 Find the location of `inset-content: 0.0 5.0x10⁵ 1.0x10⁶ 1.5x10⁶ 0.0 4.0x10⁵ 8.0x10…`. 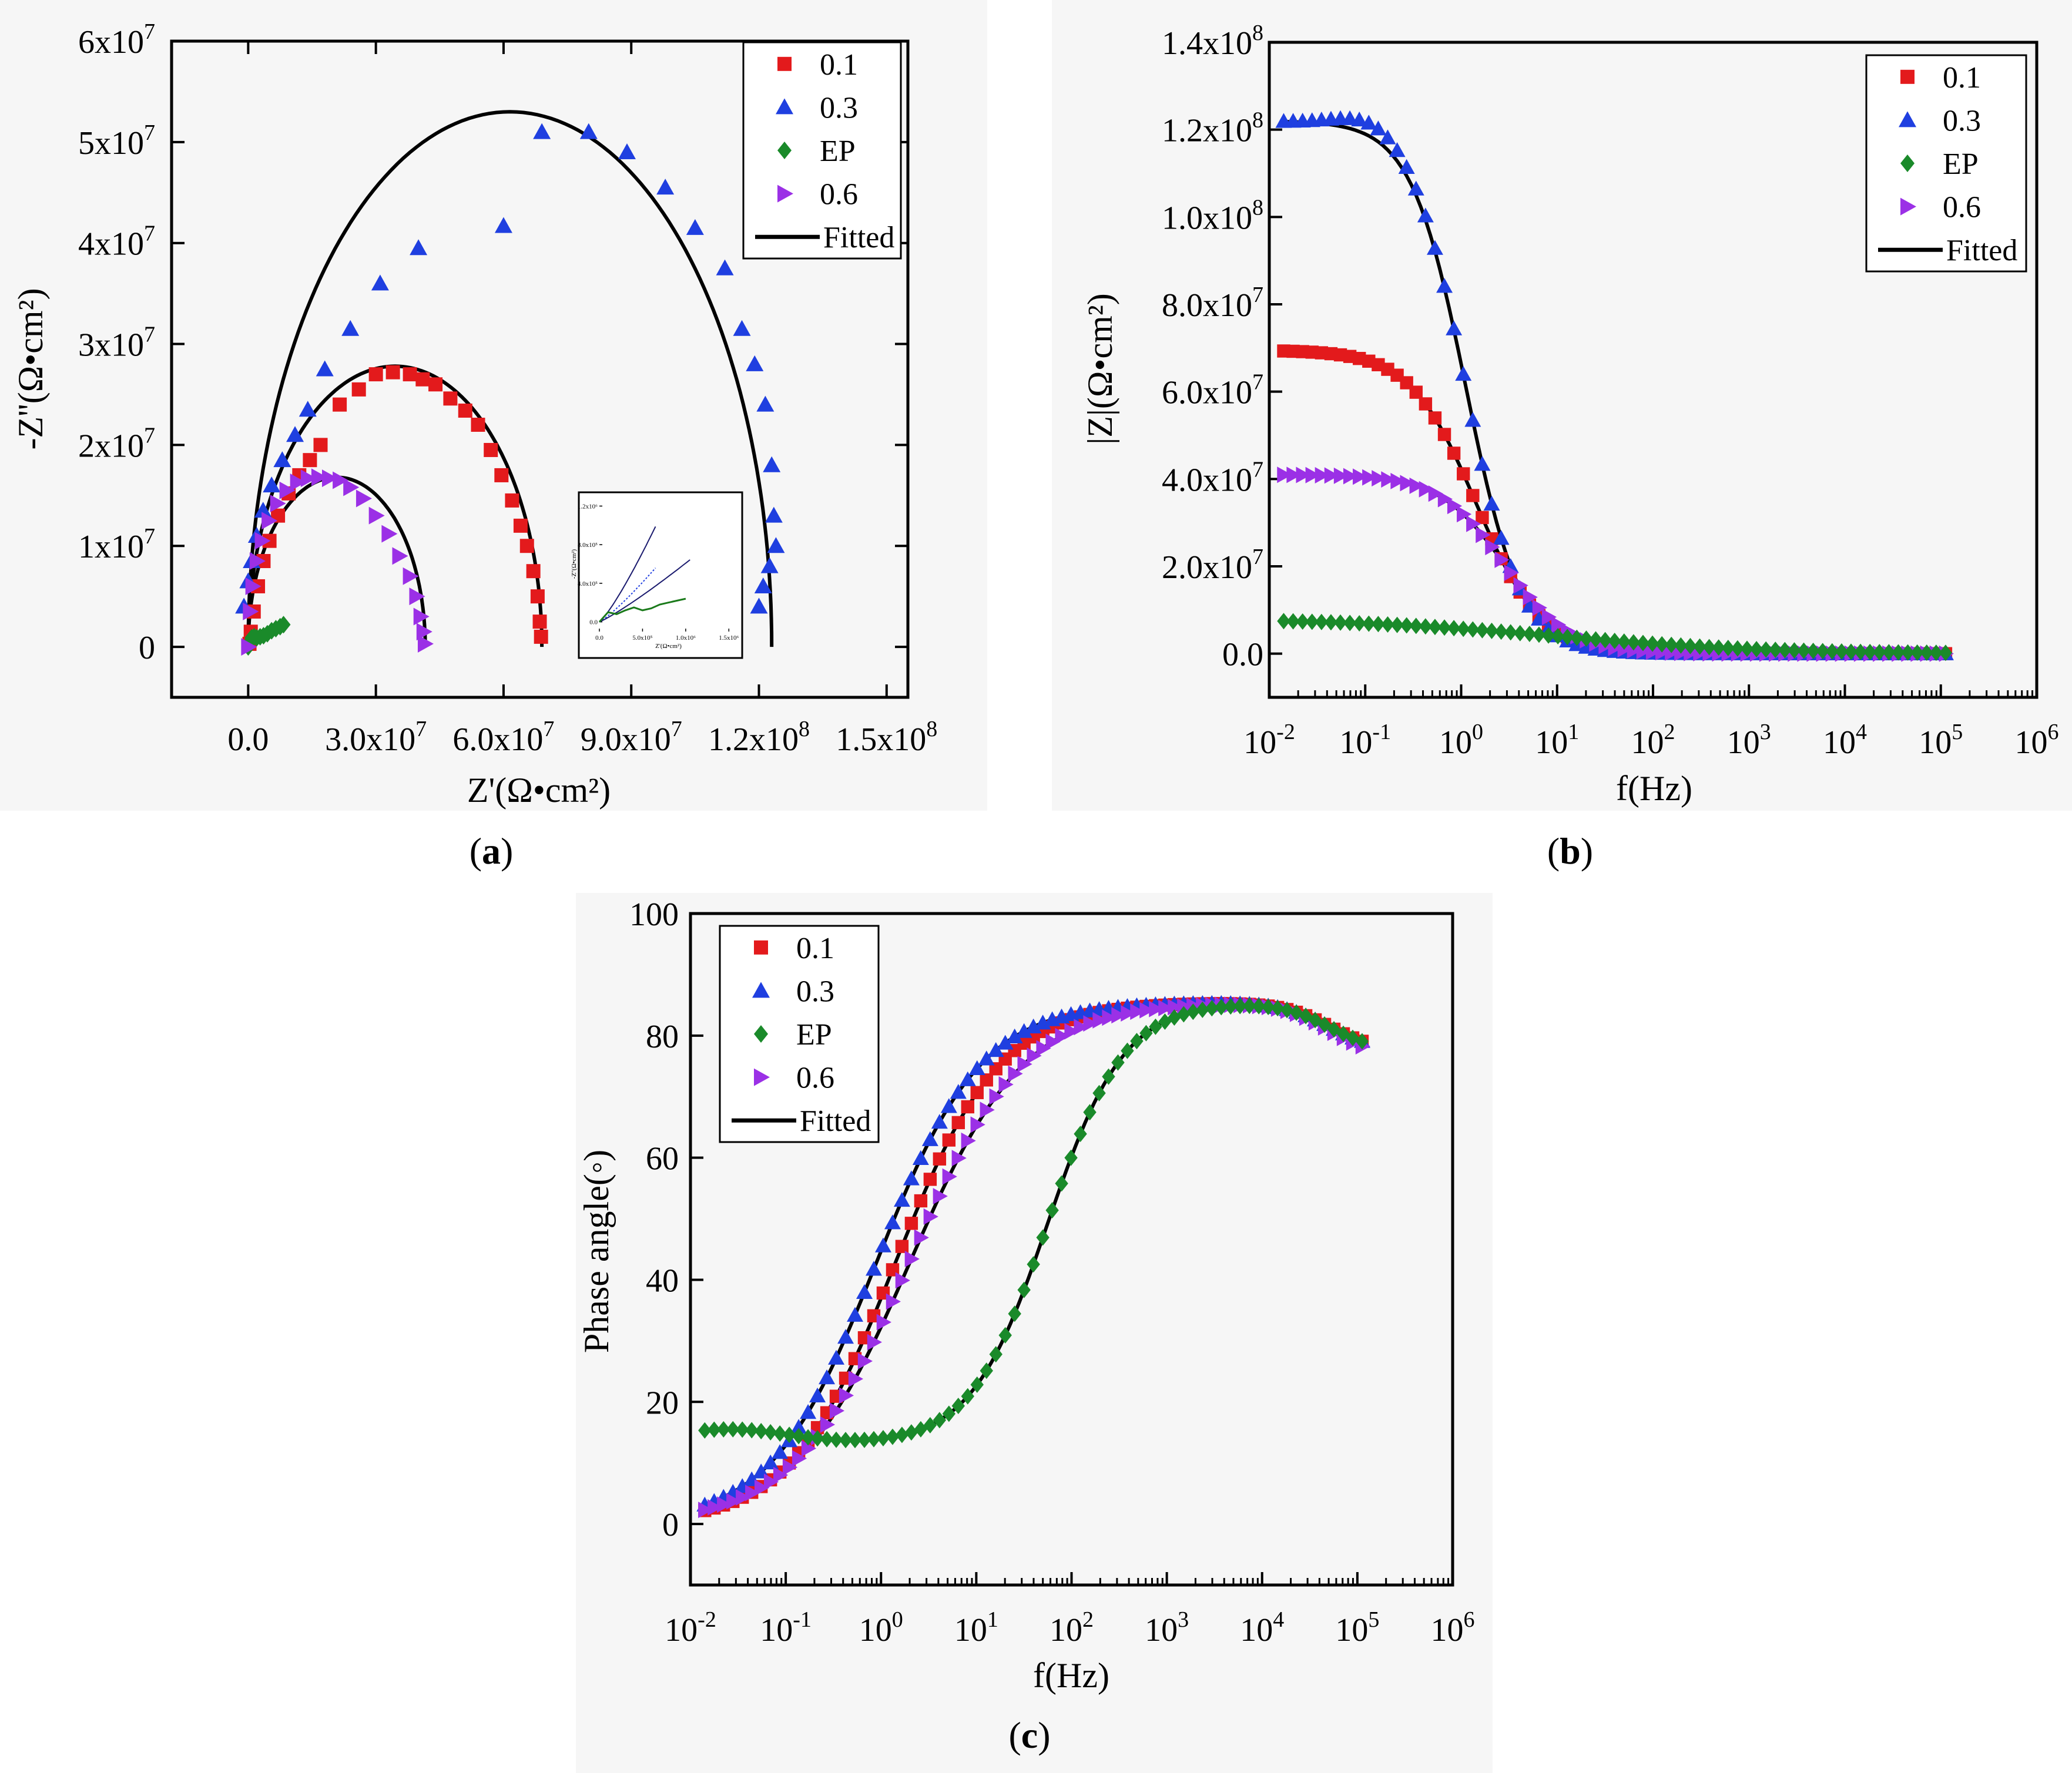

inset-content: 0.0 5.0x10⁵ 1.0x10⁶ 1.5x10⁶ 0.0 4.0x10⁵ 8.0x10… is located at coordinates (655, 576).